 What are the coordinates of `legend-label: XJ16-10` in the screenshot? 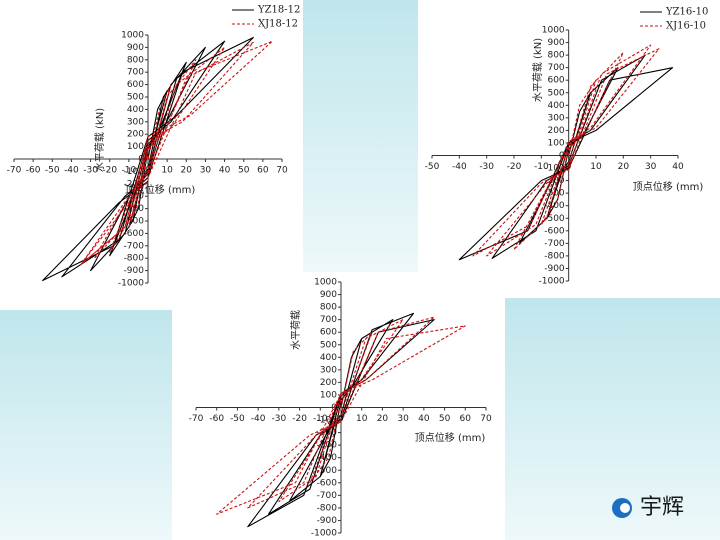 It's located at (686, 26).